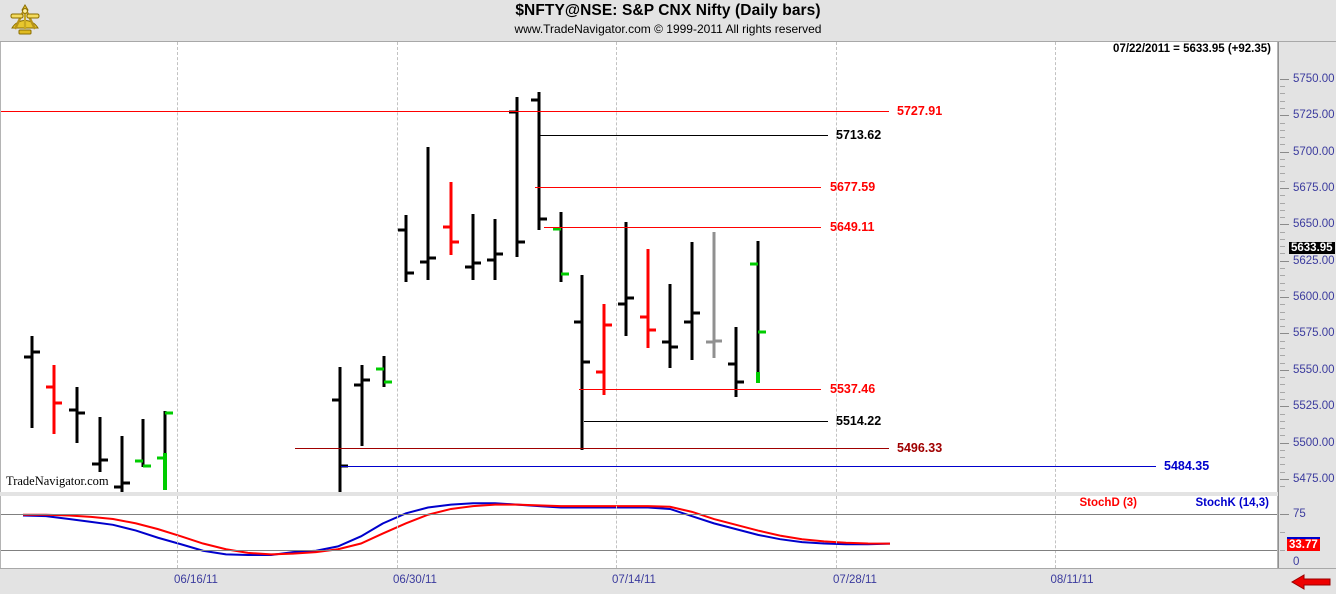 The image size is (1336, 594). Describe the element at coordinates (748, 466) in the screenshot. I see `price-level-line-5484.35` at that location.